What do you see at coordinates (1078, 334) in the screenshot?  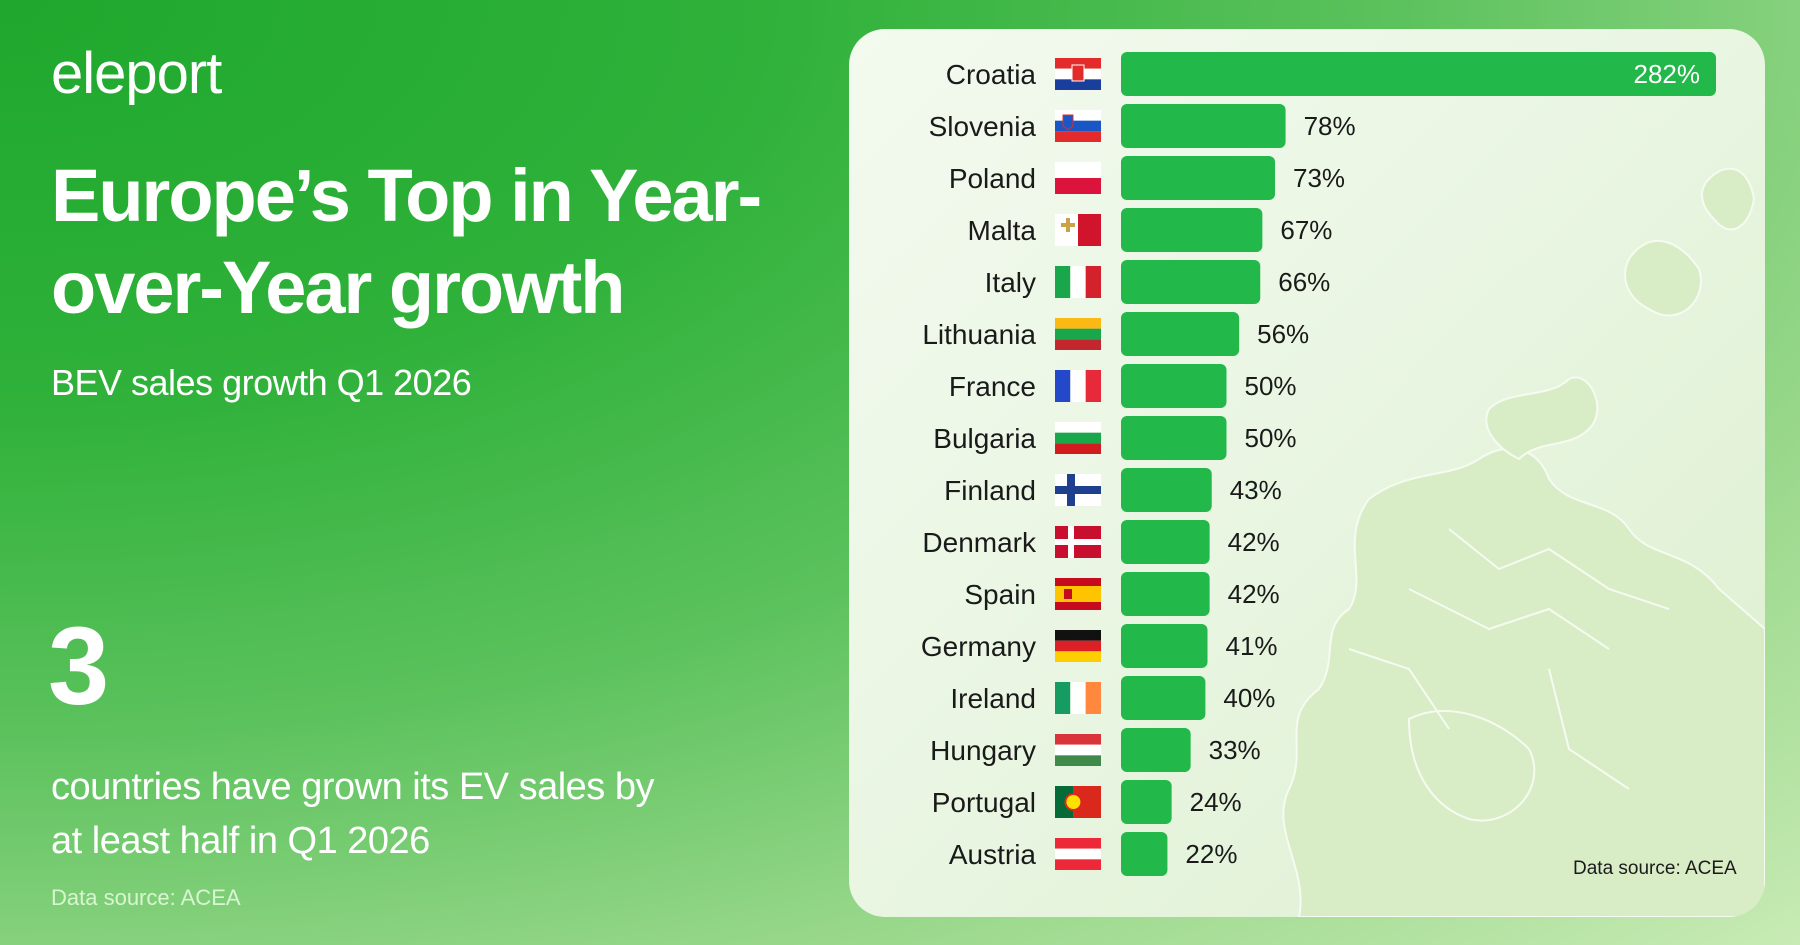 I see `lithuania-flag` at bounding box center [1078, 334].